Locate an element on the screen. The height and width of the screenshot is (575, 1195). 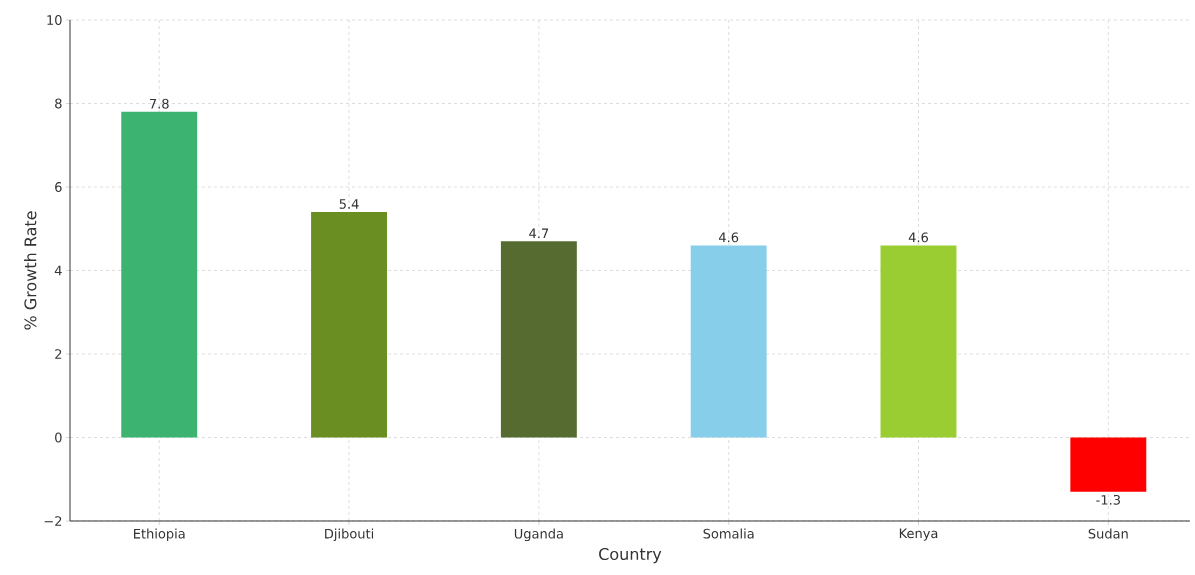
y-tick-label: 2 is located at coordinates (58, 354).